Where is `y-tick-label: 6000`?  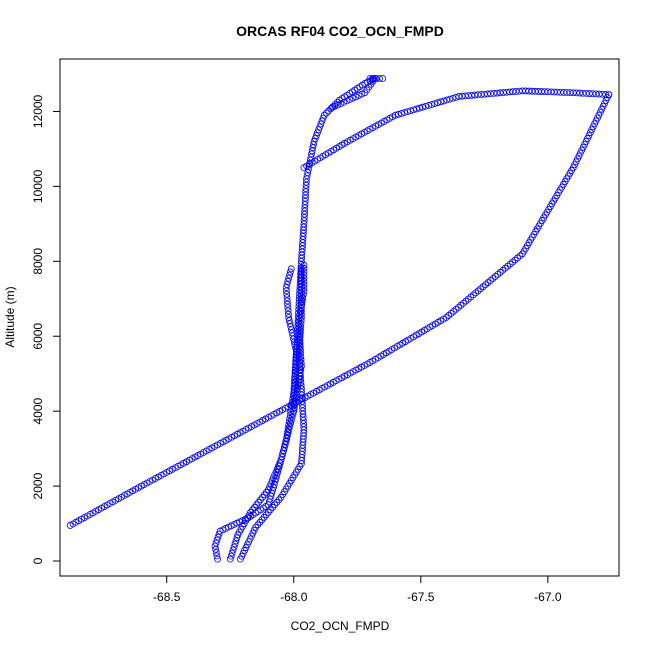 y-tick-label: 6000 is located at coordinates (38, 336).